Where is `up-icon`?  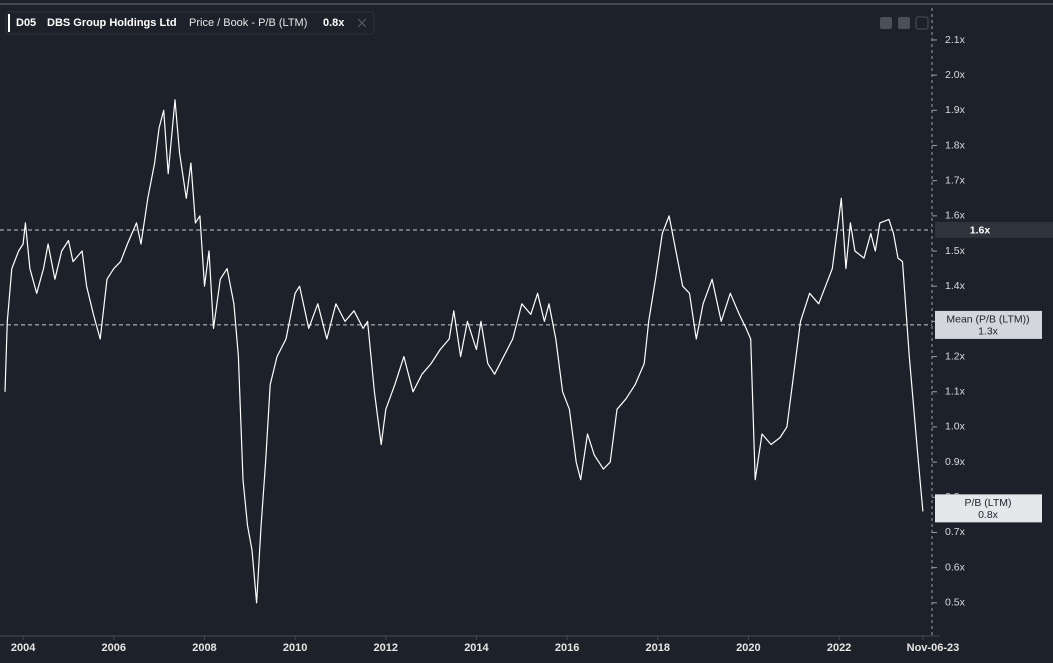
up-icon is located at coordinates (886, 23).